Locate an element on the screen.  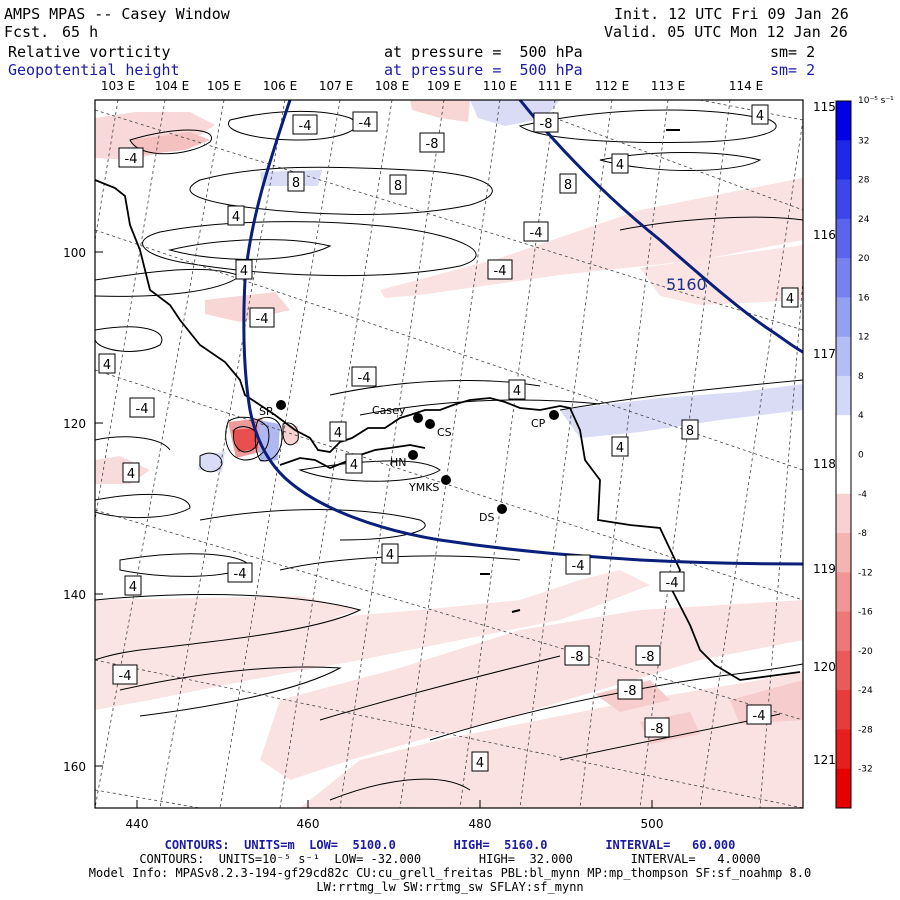
station-ymks: YMKS is located at coordinates (429, 484).